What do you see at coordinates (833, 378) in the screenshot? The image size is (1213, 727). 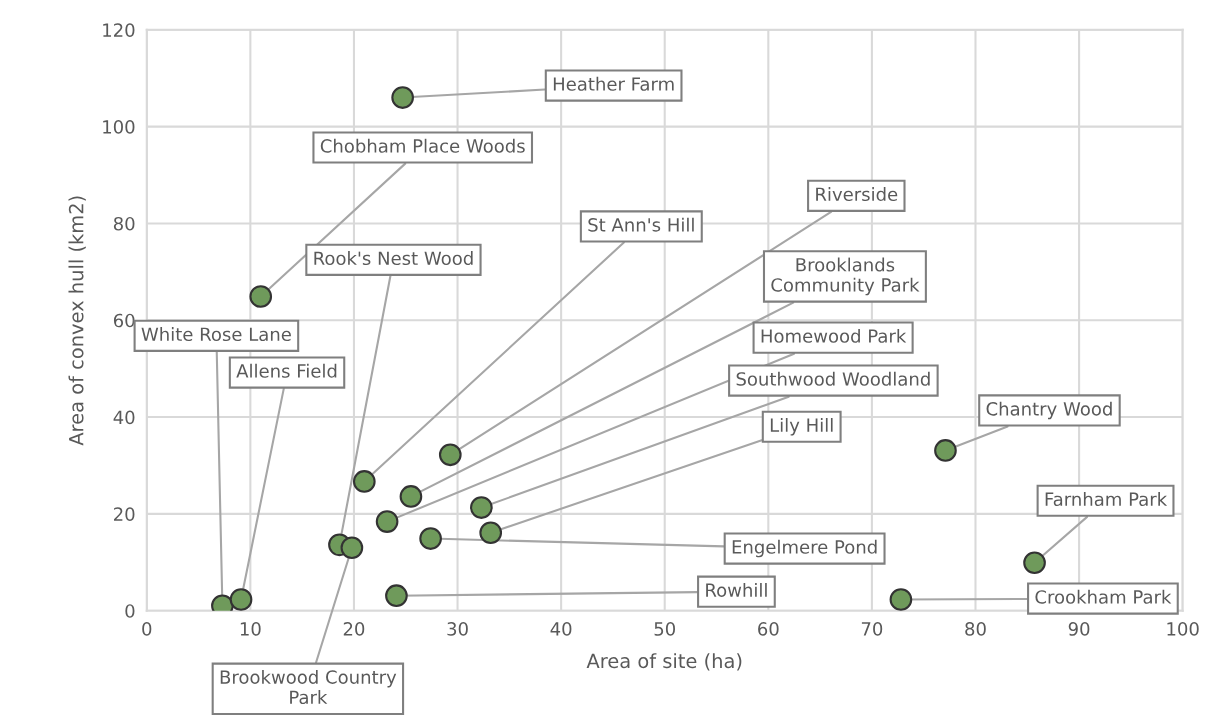 I see `annotation: Southwood Woodland` at bounding box center [833, 378].